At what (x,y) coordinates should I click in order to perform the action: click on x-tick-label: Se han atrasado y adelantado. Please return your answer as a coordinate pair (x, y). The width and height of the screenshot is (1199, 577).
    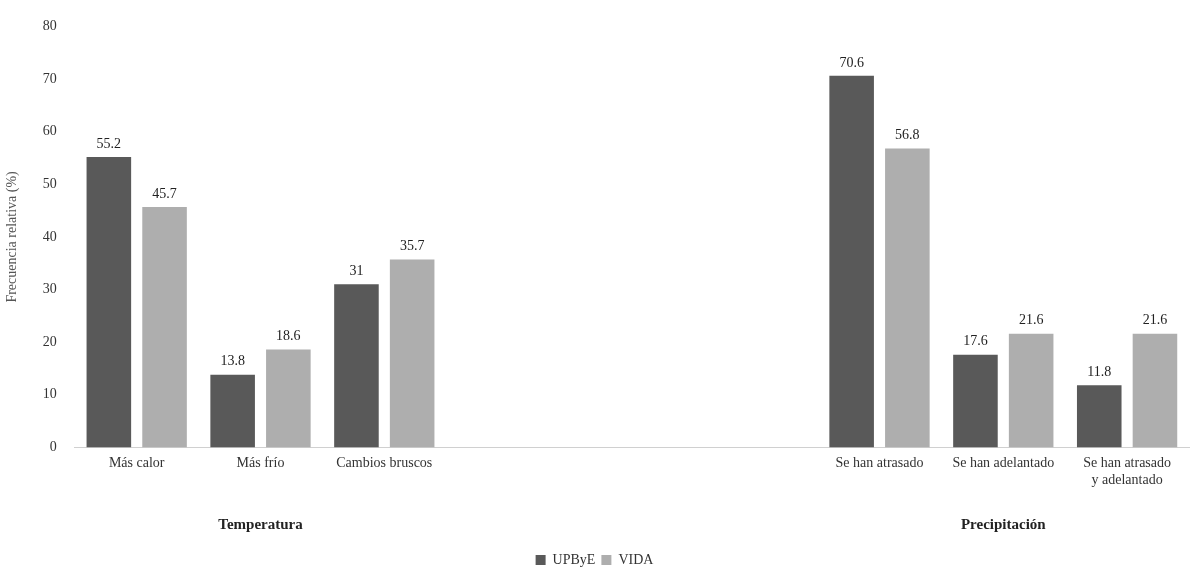
    Looking at the image, I should click on (1127, 471).